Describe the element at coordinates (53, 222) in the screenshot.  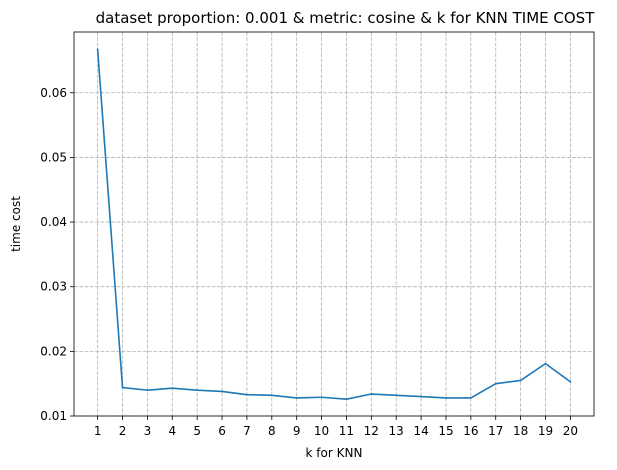
I see `y-tick-label: 0.04` at that location.